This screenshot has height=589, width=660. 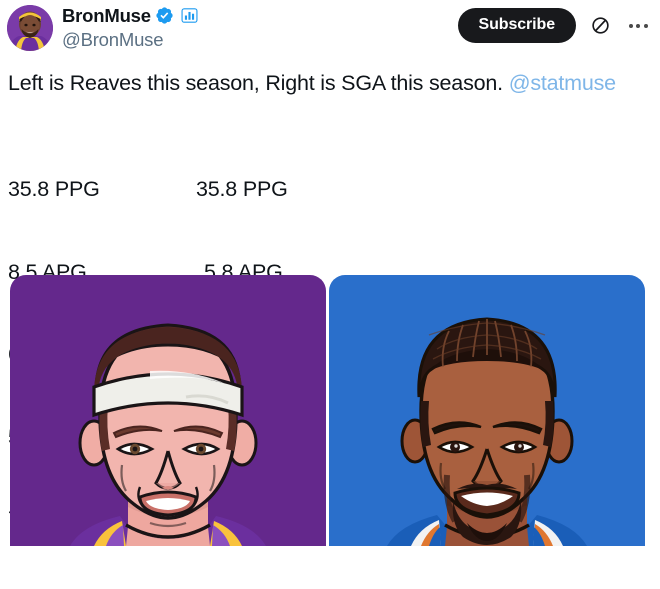 I want to click on avatar-lebron-cartoon-icon, so click(x=30, y=28).